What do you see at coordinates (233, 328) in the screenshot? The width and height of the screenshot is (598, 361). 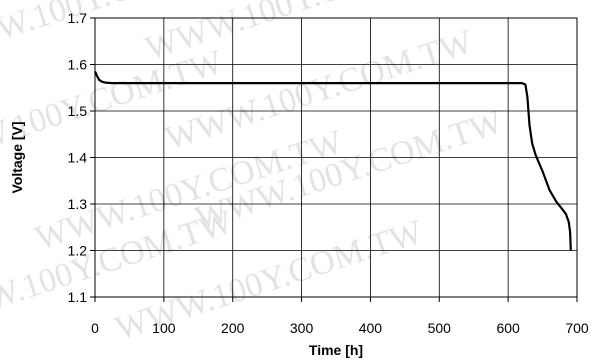 I see `x-tick-label: 200` at bounding box center [233, 328].